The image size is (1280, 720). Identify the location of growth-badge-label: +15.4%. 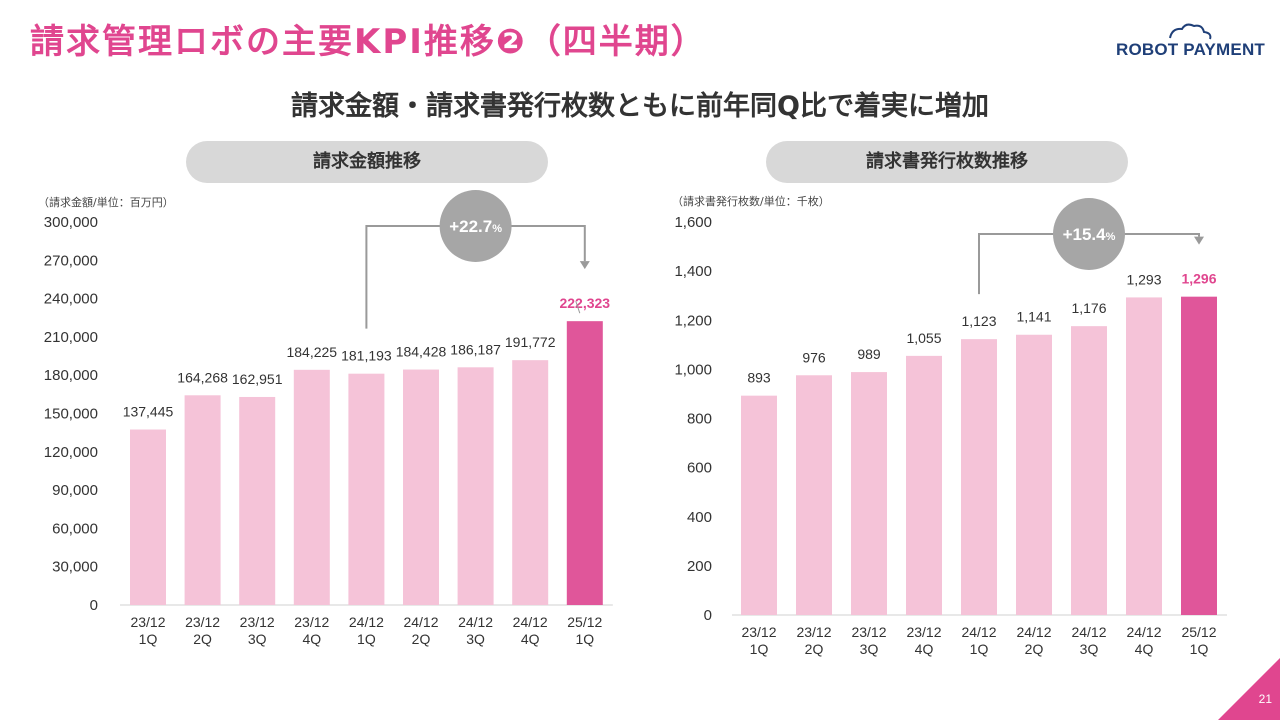
(1089, 234).